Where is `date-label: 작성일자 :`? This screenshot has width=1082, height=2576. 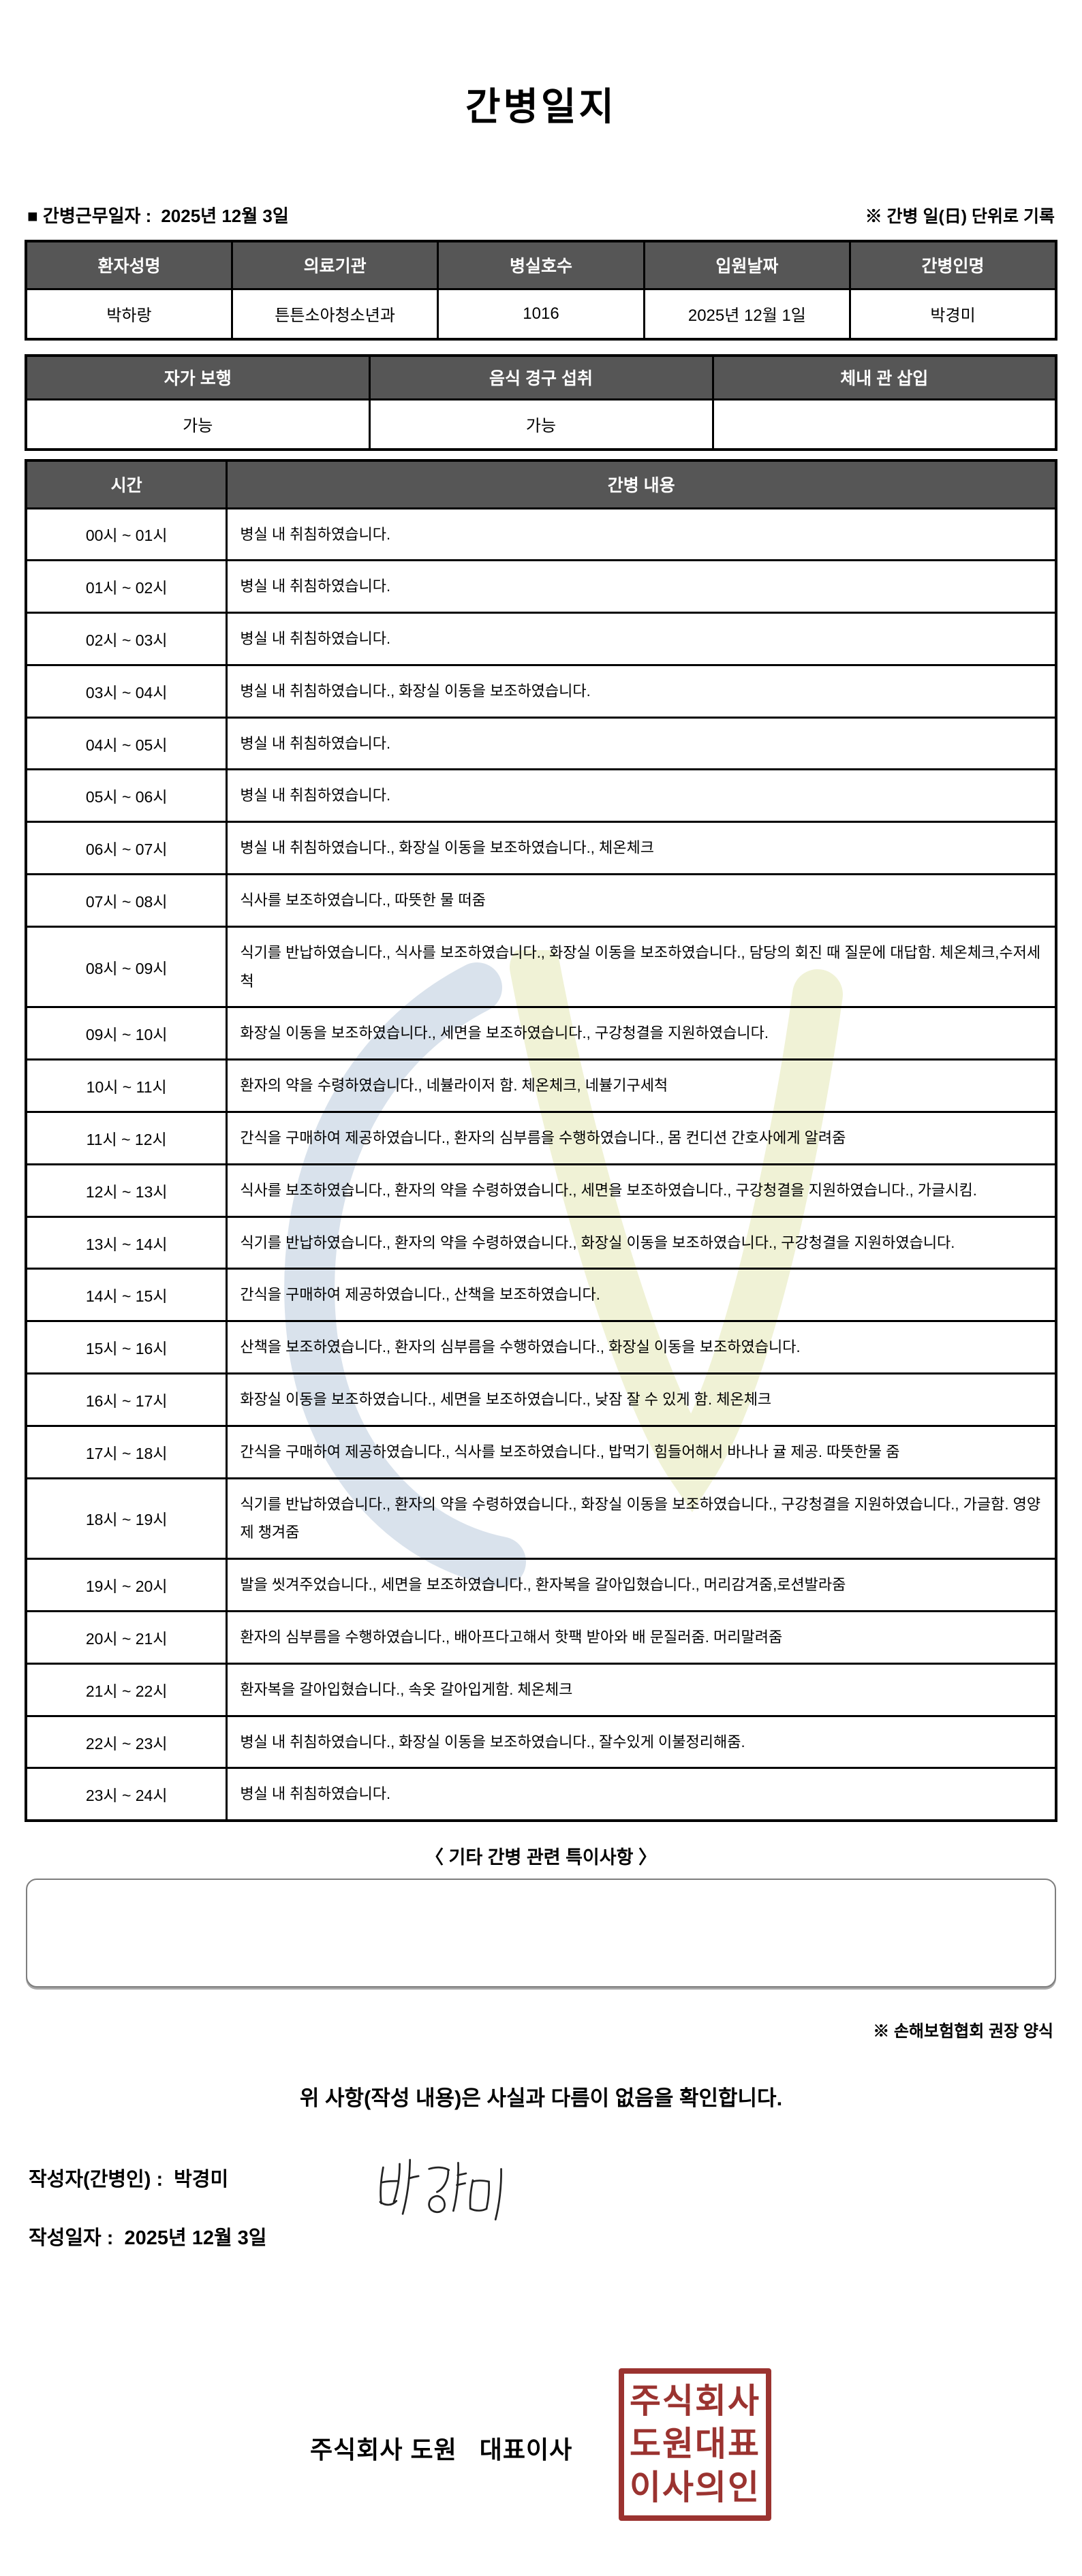 date-label: 작성일자 : is located at coordinates (71, 2238).